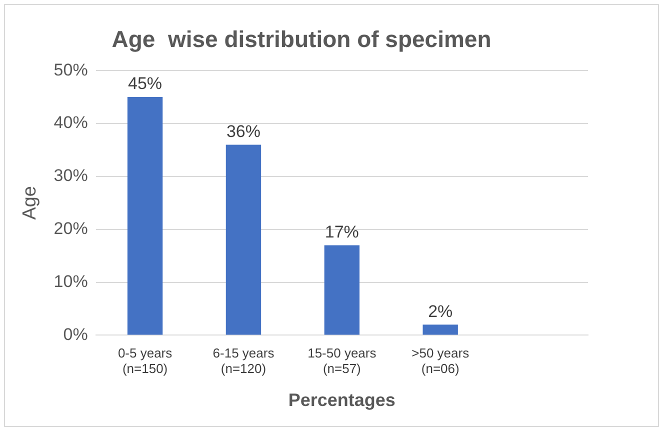 The image size is (665, 433). Describe the element at coordinates (342, 400) in the screenshot. I see `x-axis-title: Percentages` at that location.